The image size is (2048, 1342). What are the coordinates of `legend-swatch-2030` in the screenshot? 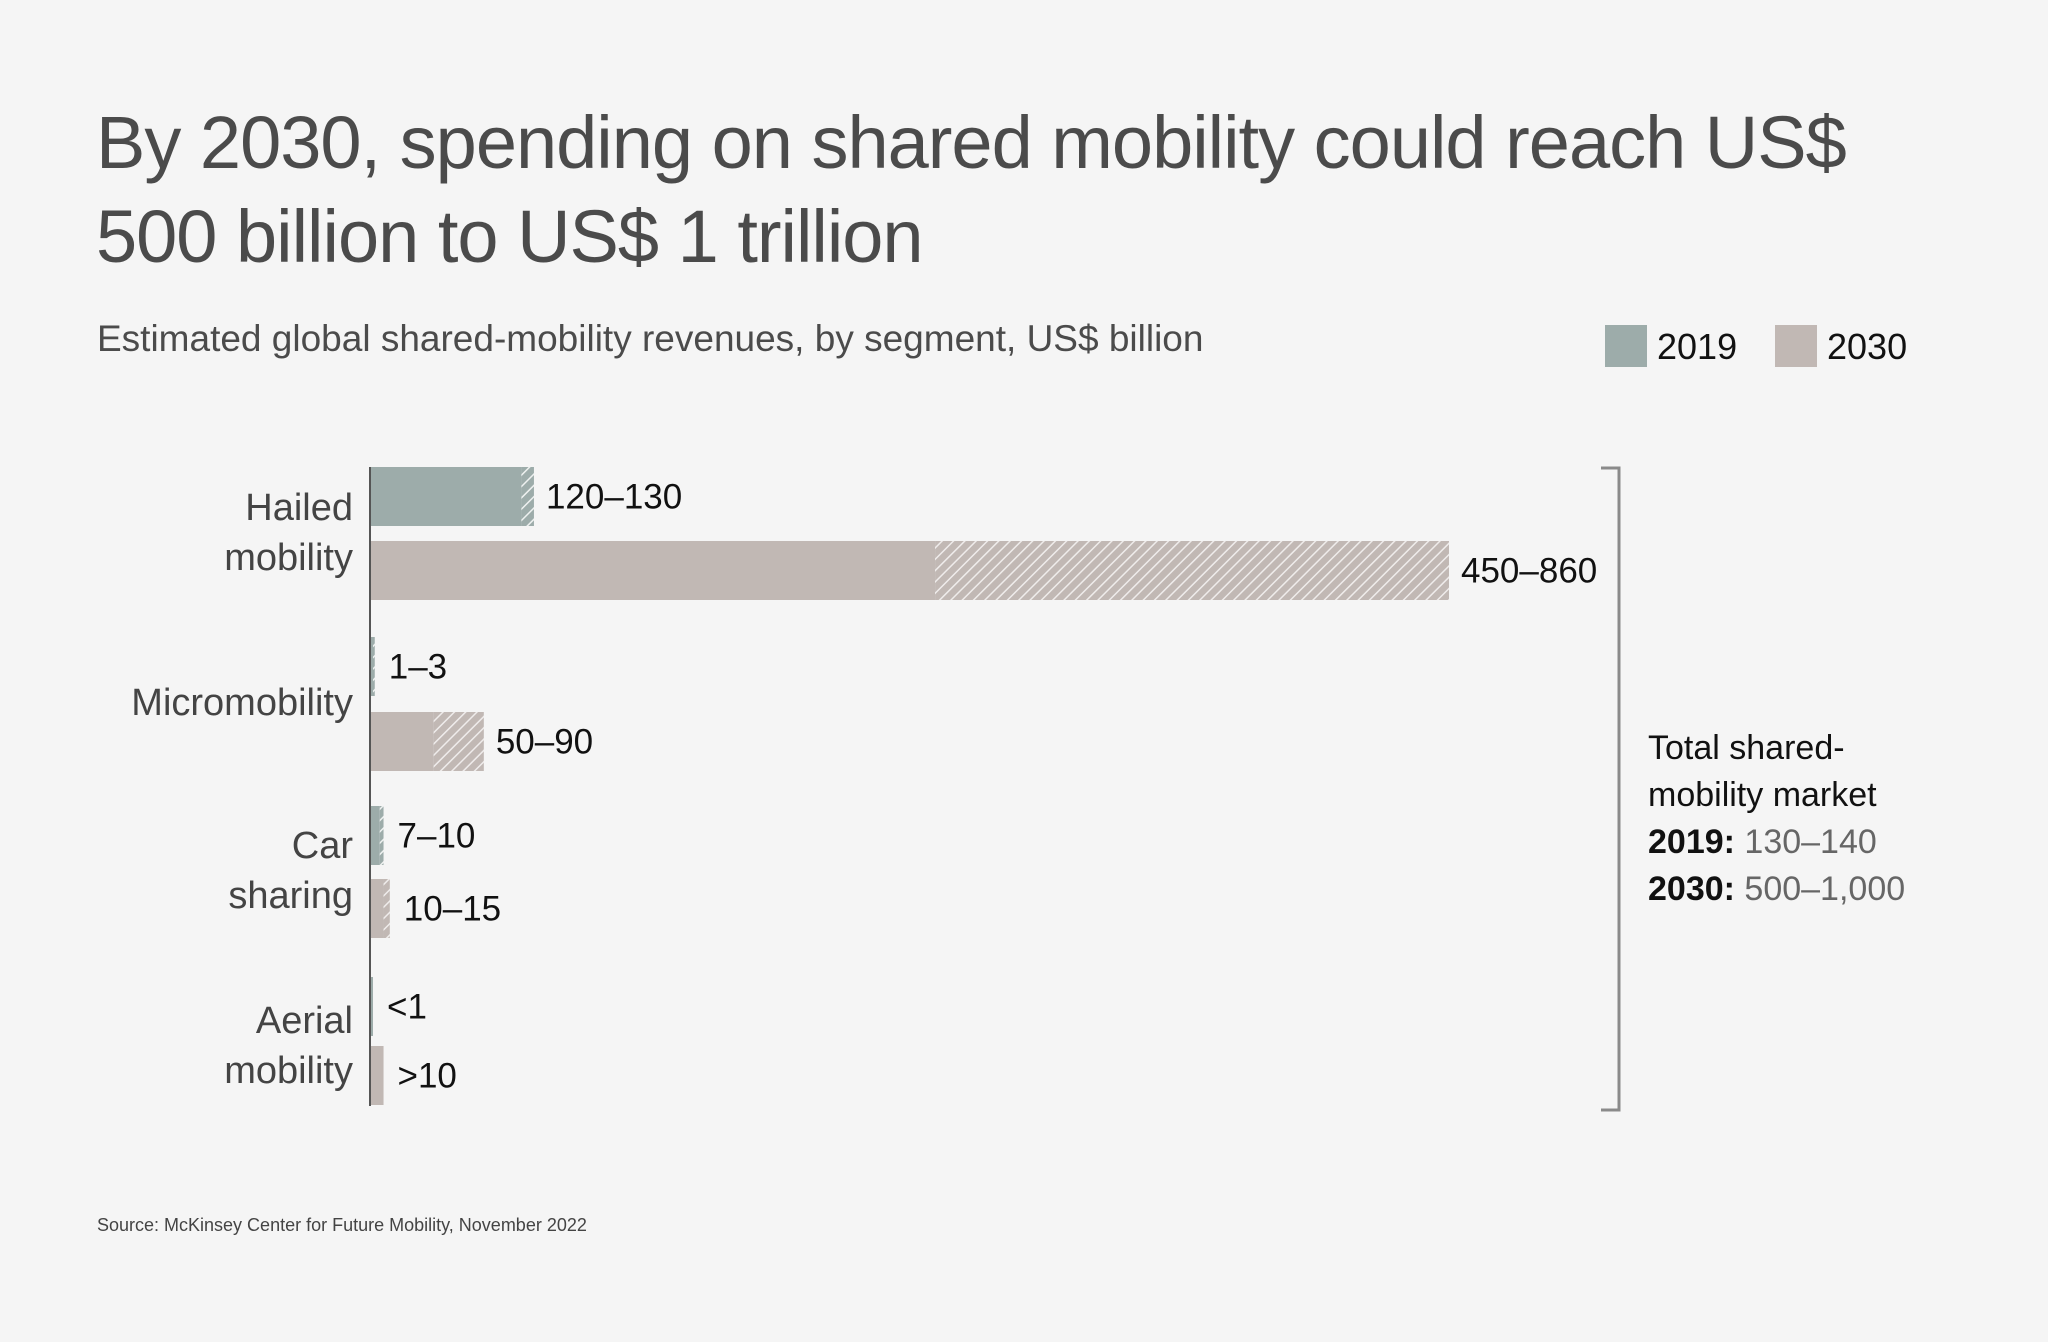 It's located at (1796, 346).